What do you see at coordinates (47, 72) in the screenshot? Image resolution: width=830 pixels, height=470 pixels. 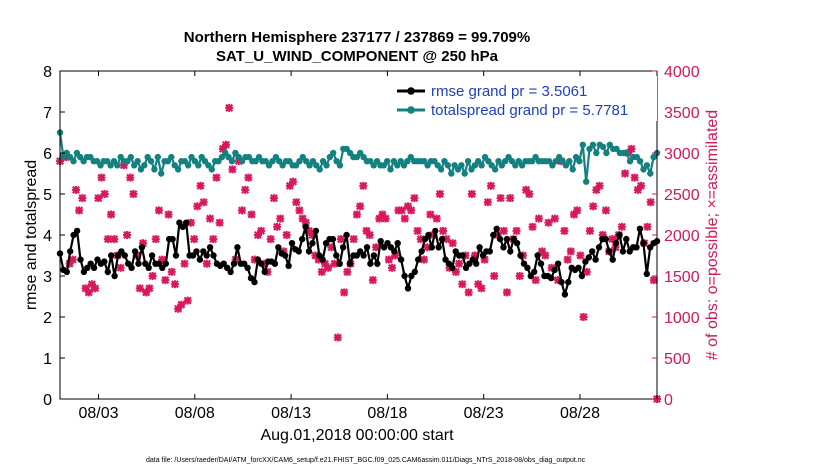 I see `y-tick-label-left: 8` at bounding box center [47, 72].